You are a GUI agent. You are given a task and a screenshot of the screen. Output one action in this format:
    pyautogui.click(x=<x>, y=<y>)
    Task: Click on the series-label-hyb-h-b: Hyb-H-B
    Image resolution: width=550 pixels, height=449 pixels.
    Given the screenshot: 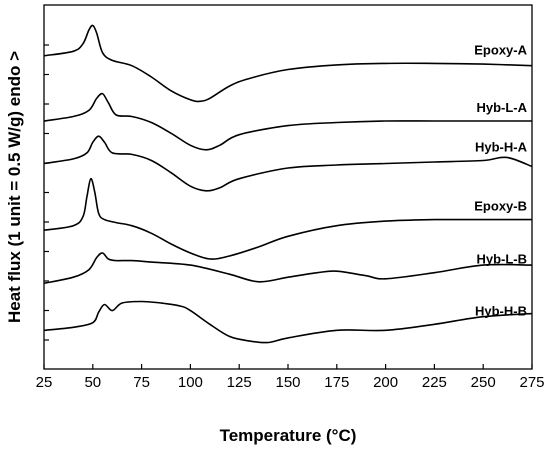 What is the action you would take?
    pyautogui.click(x=501, y=310)
    